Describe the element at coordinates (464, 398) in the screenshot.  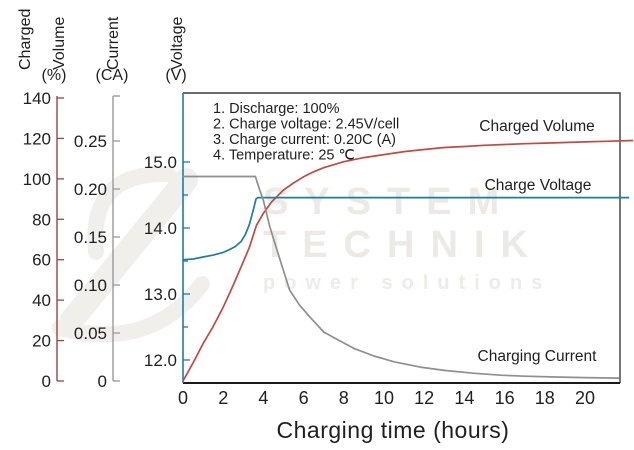
I see `x-tick-label: 14` at that location.